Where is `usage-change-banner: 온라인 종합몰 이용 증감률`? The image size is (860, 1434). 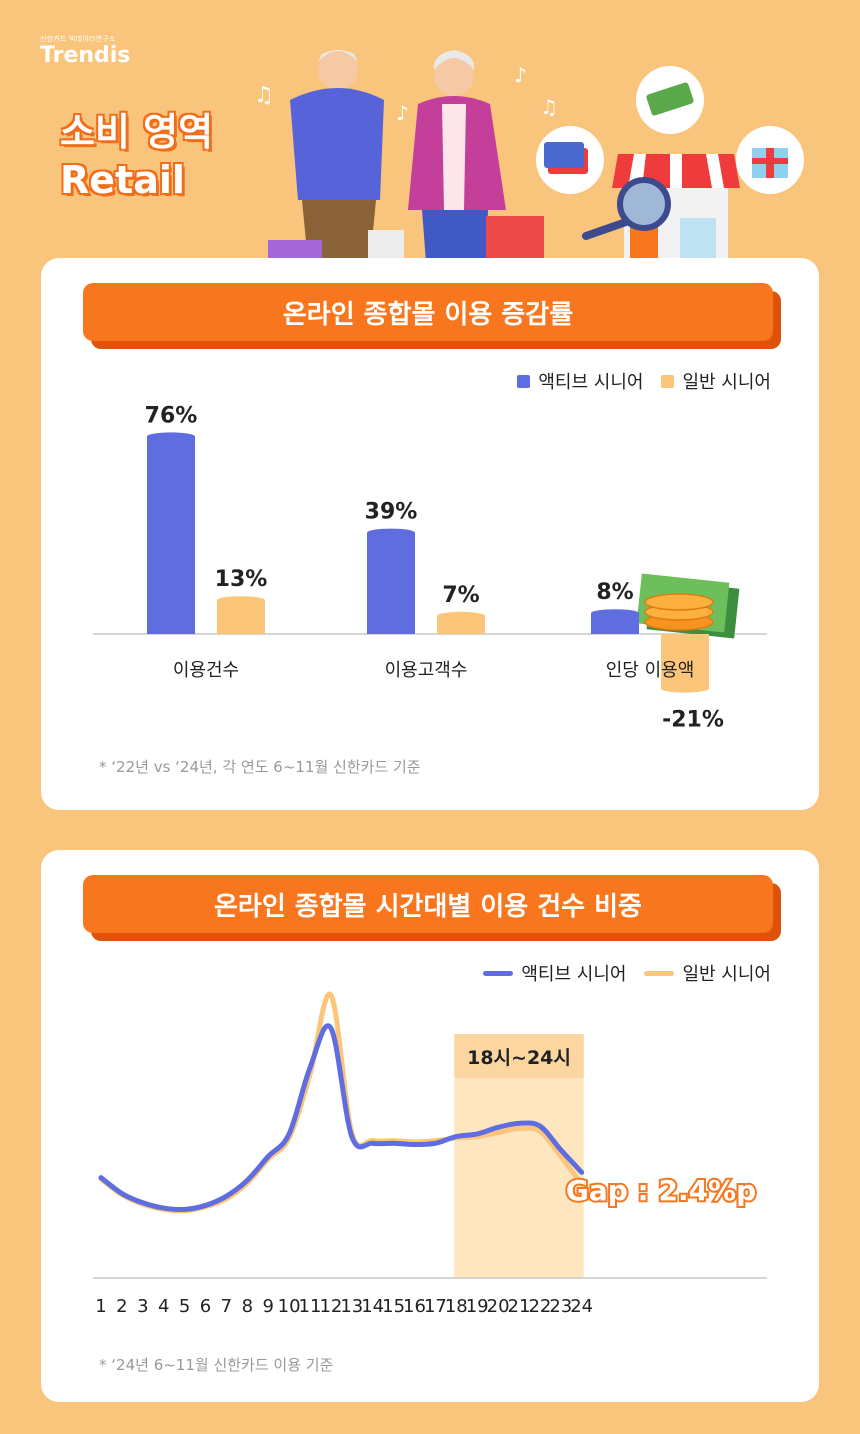 usage-change-banner: 온라인 종합몰 이용 증감률 is located at coordinates (432, 316).